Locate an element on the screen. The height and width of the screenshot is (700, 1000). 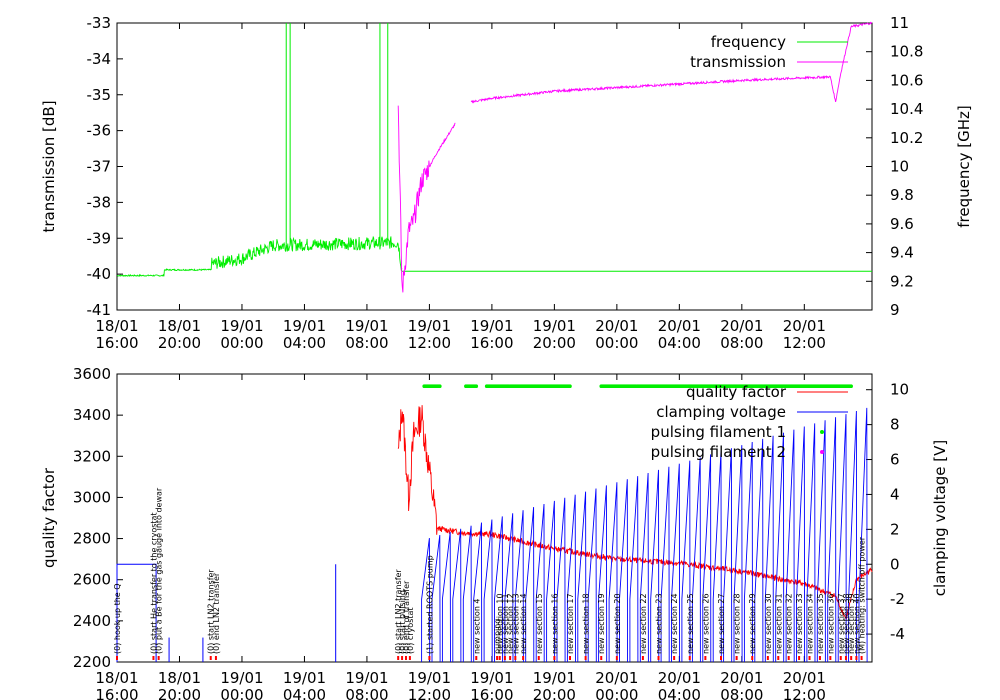
annotation-label: new section 16 is located at coordinates (554, 623).